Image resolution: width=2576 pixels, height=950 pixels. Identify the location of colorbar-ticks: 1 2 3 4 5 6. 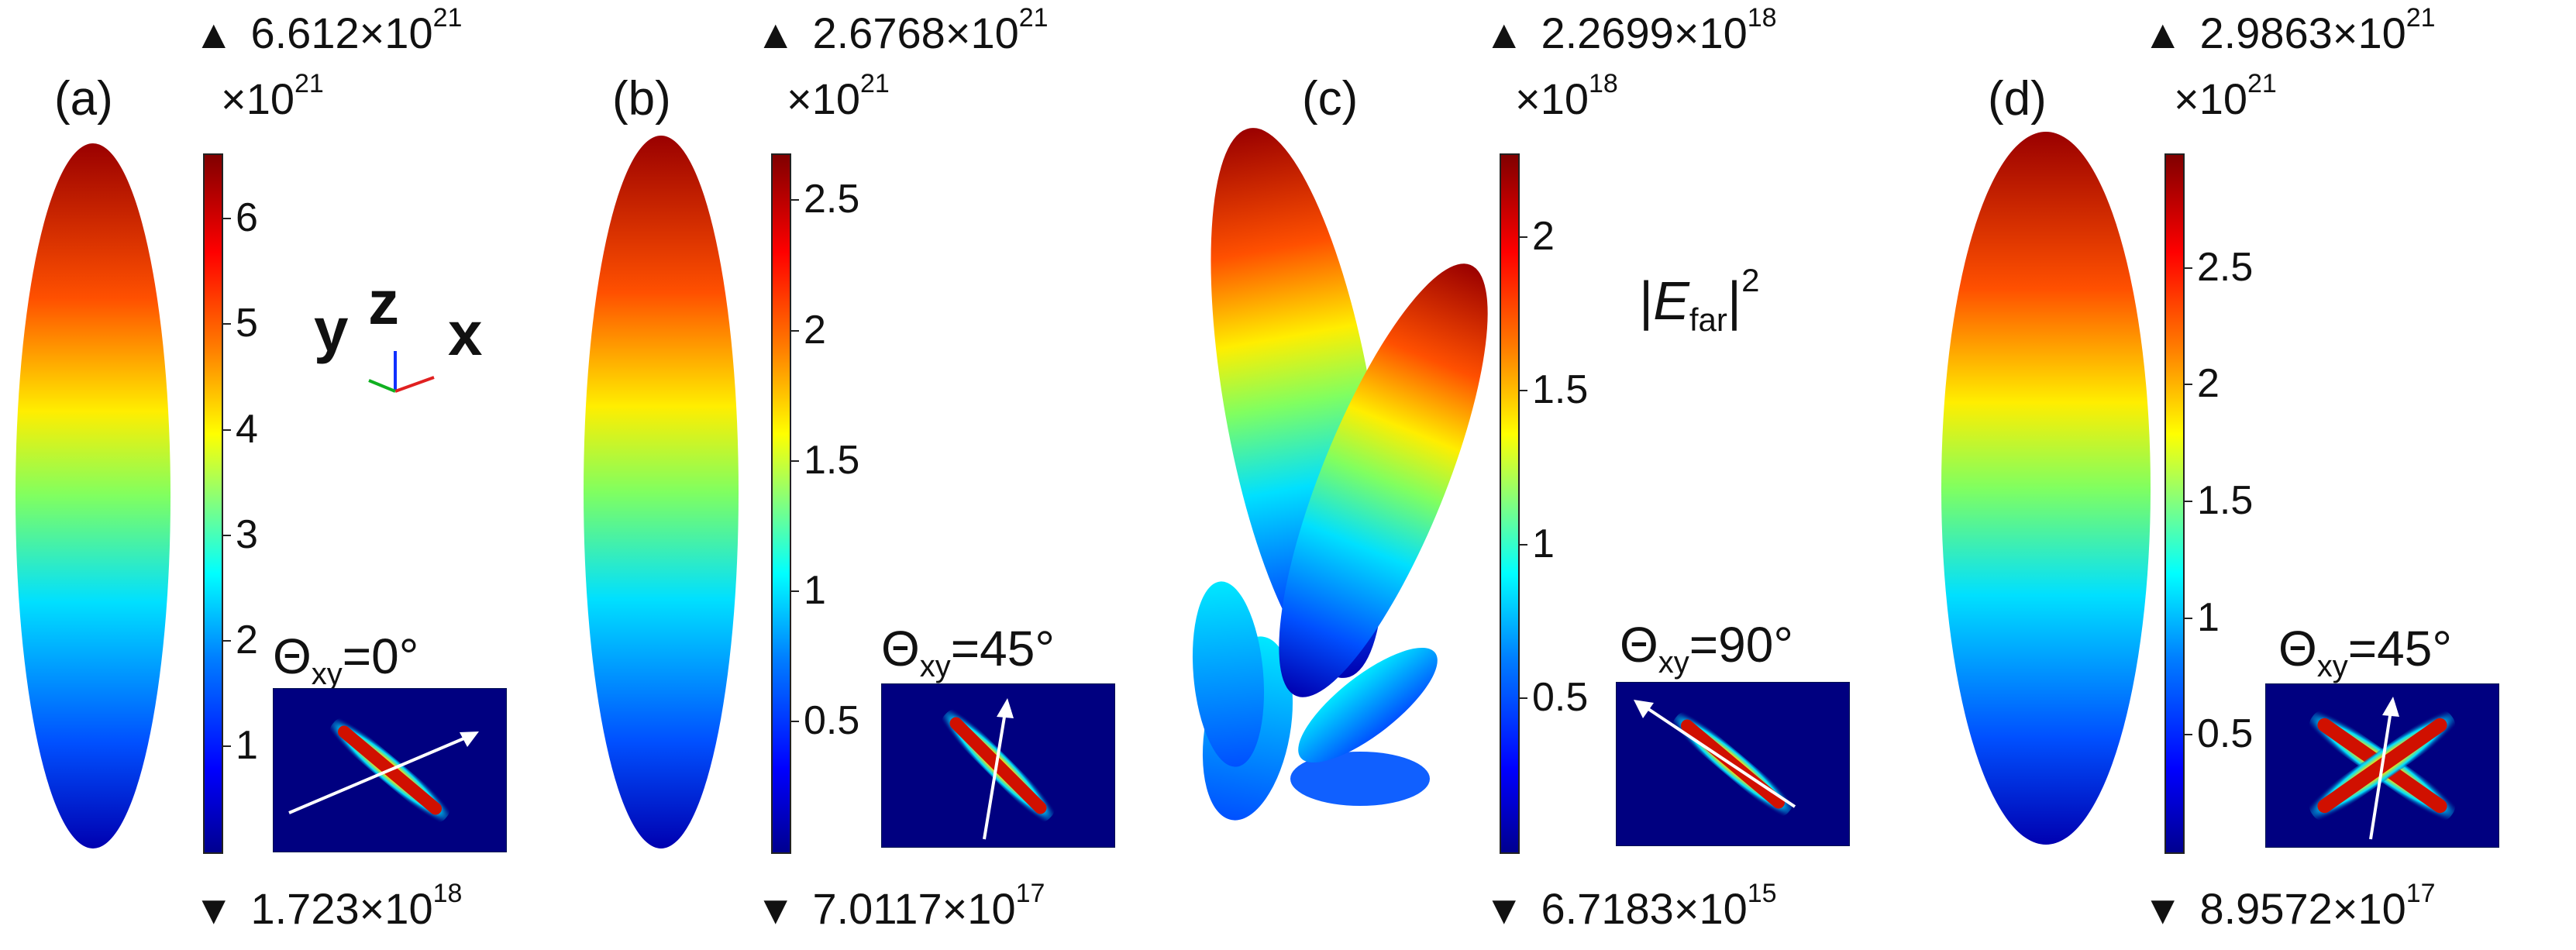
(276, 502).